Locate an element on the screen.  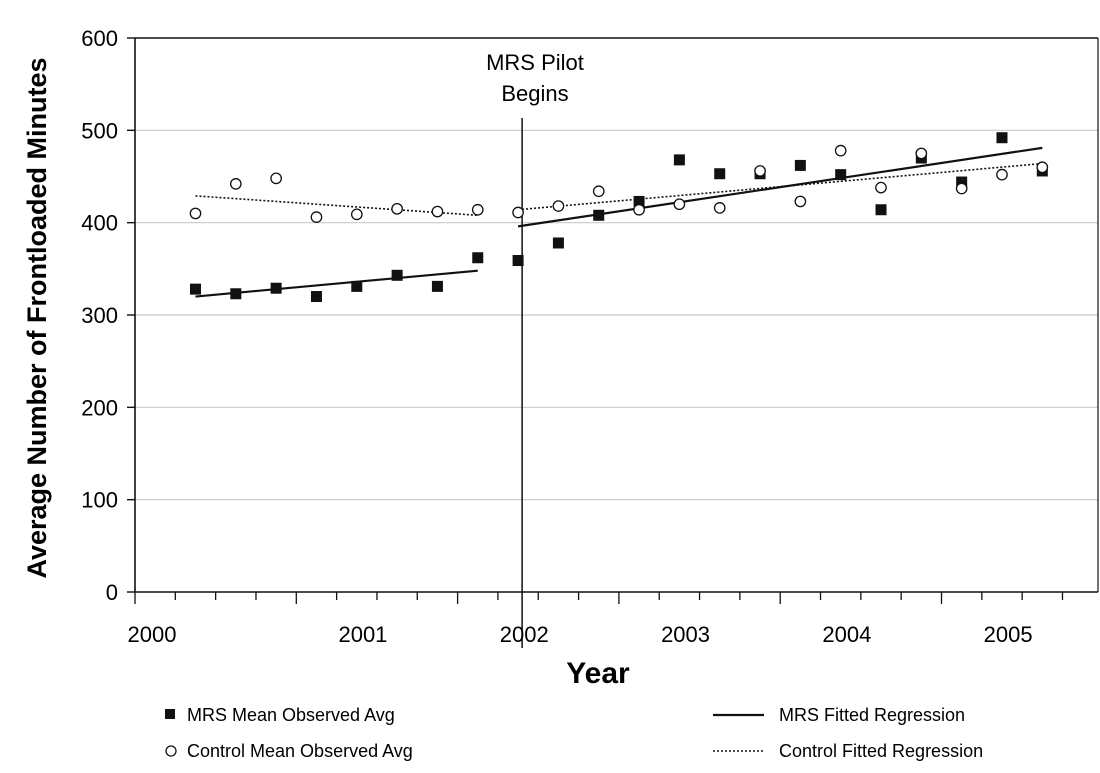
legend-label-mrs-fitted: MRS Fitted Regression is located at coordinates (872, 715).